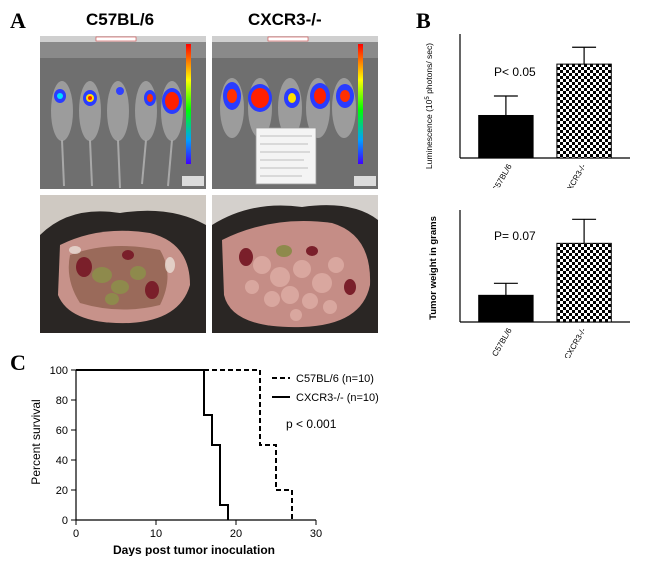 The width and height of the screenshot is (650, 561). Describe the element at coordinates (423, 20) in the screenshot. I see `panel-label-b: B` at that location.